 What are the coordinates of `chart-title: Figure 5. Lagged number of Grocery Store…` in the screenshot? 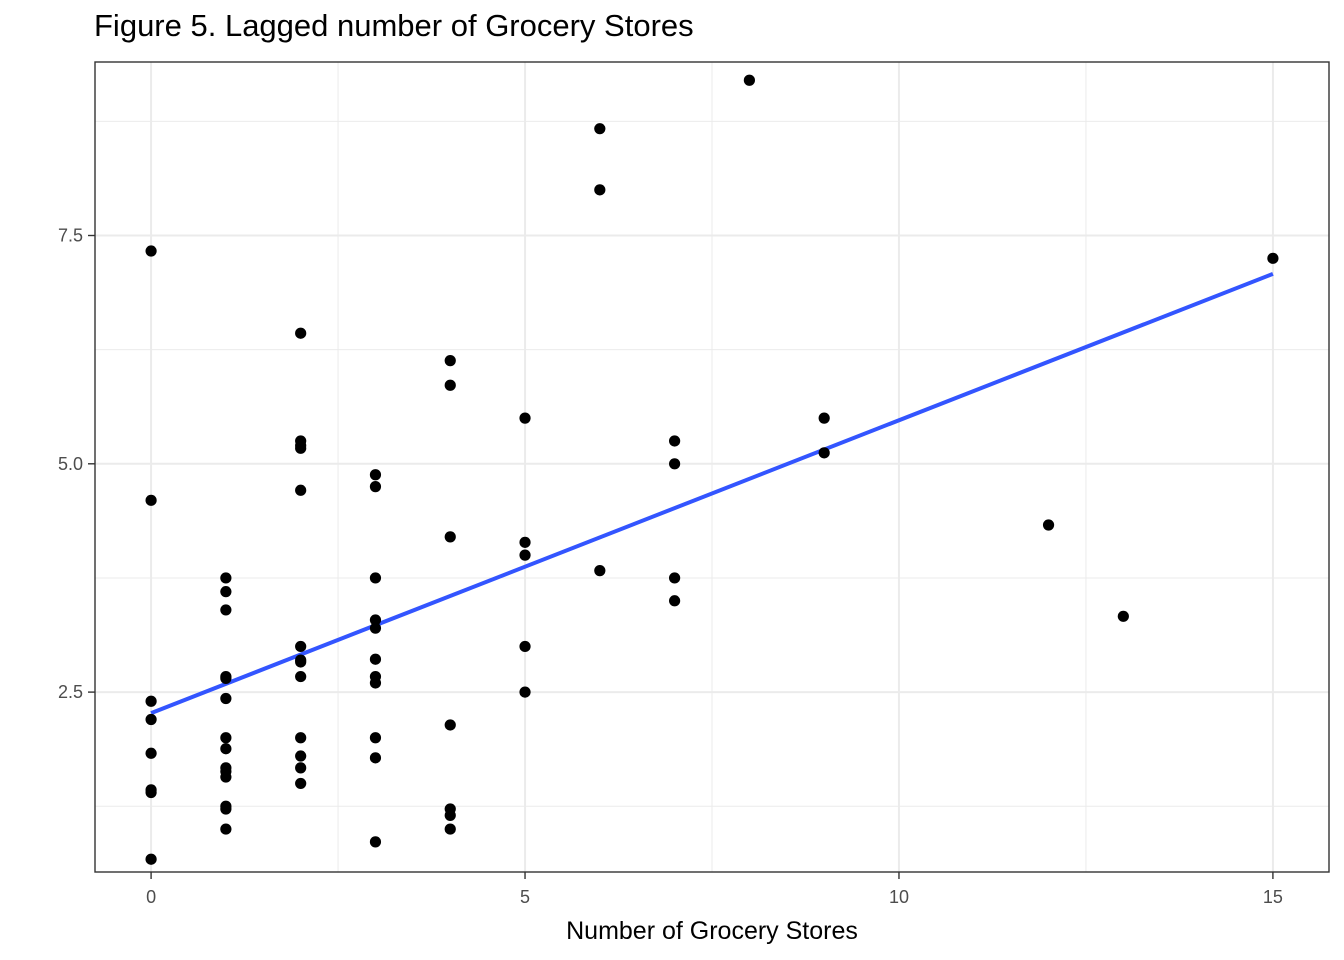 It's located at (394, 25).